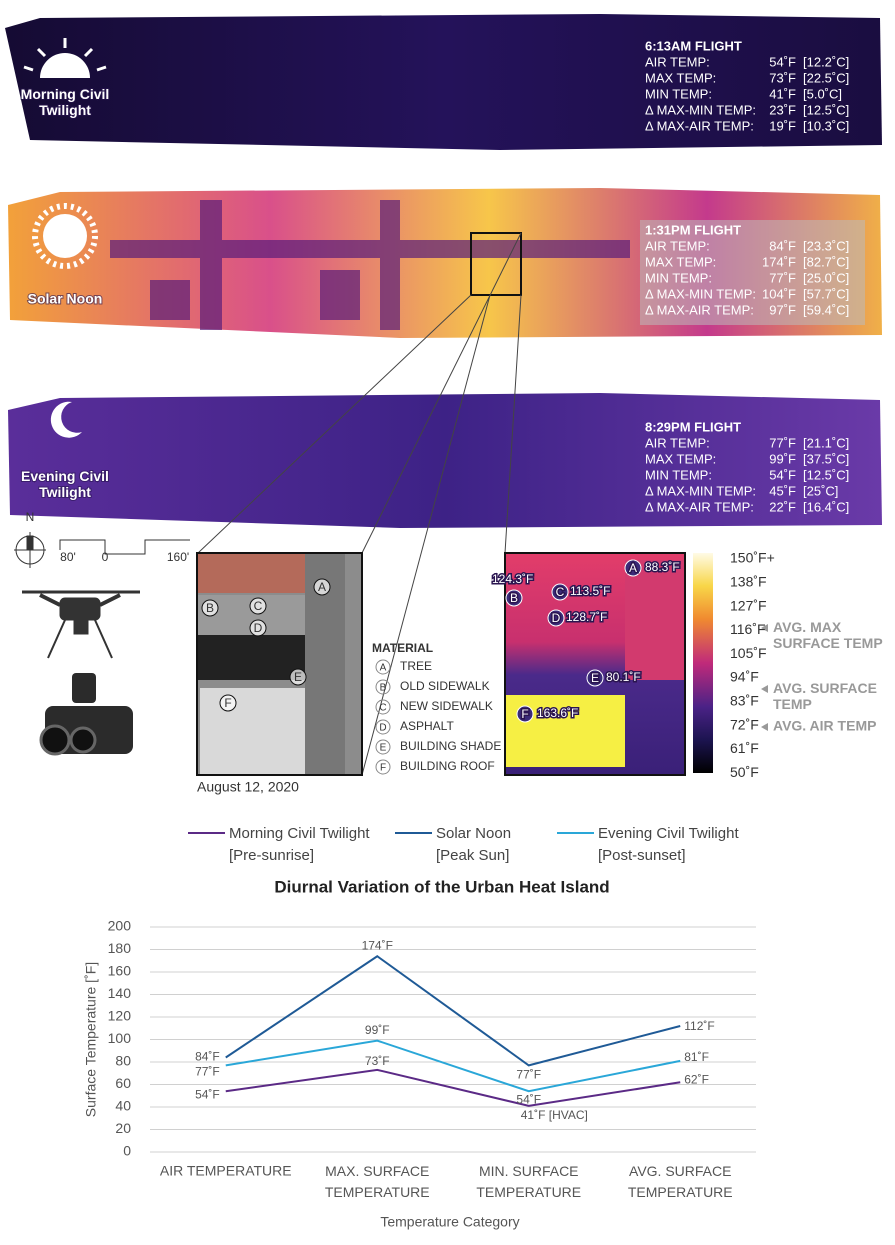 This screenshot has height=1245, width=895. What do you see at coordinates (699, 1026) in the screenshot?
I see `data-label: 112˚F` at bounding box center [699, 1026].